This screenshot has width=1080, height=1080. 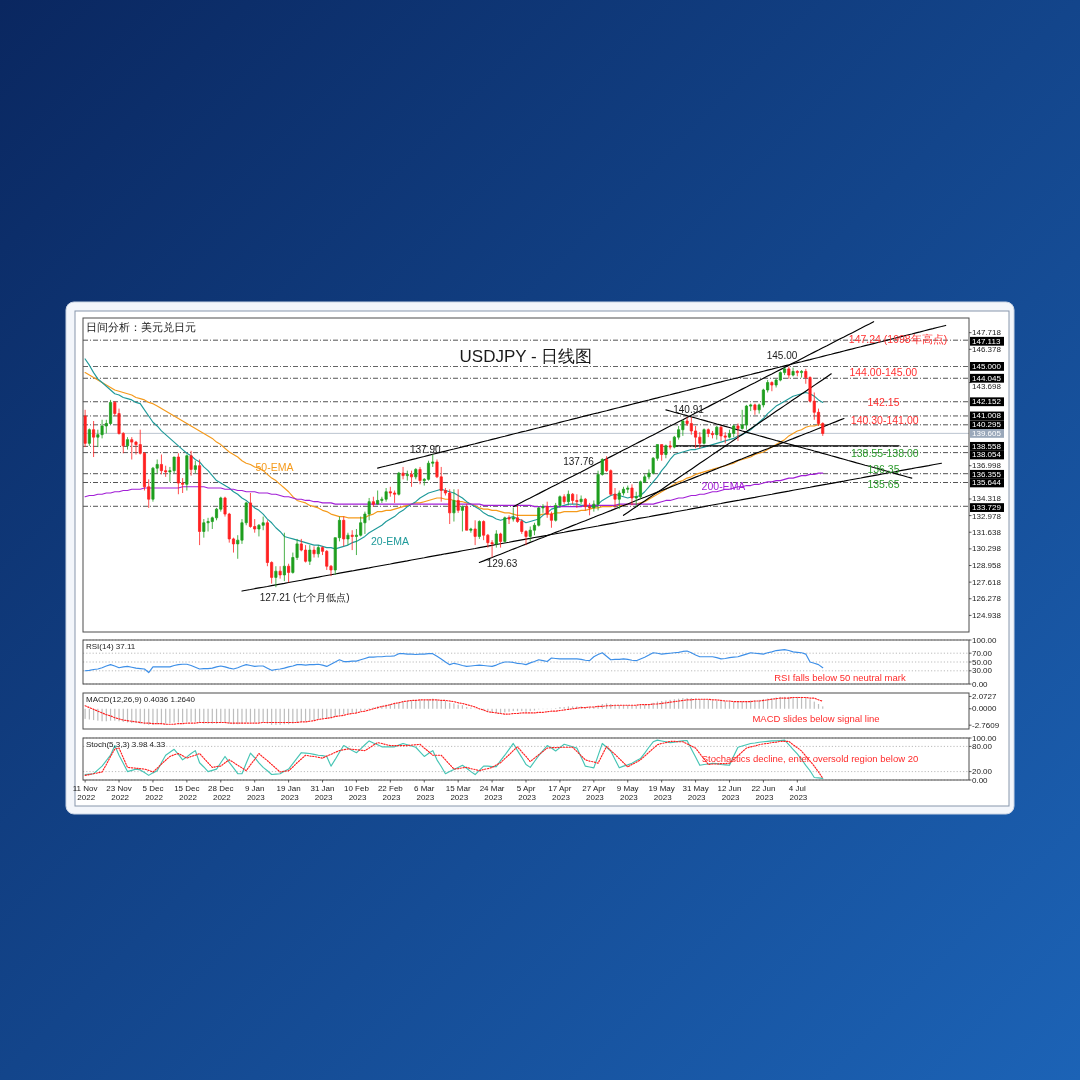 I want to click on y-tick-label: 132.978, so click(x=987, y=516).